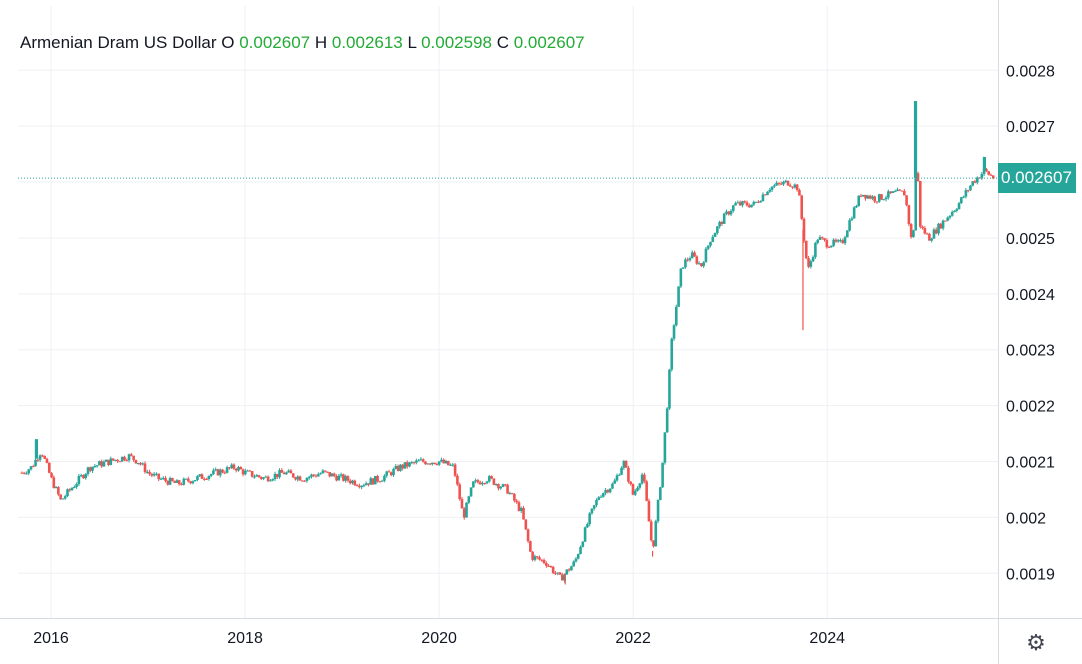 Image resolution: width=1082 pixels, height=664 pixels. Describe the element at coordinates (1036, 642) in the screenshot. I see `gear-icon: ⚙` at that location.